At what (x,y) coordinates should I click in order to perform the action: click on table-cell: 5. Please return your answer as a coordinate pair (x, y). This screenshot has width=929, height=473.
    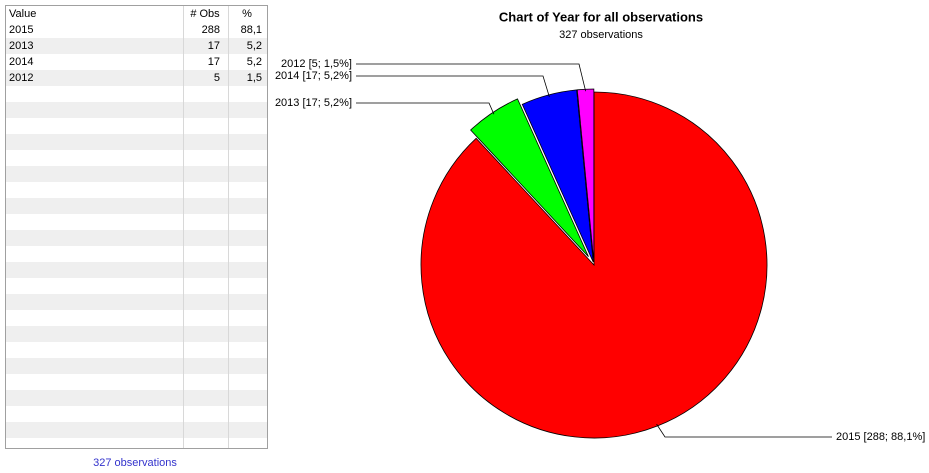
    Looking at the image, I should click on (217, 78).